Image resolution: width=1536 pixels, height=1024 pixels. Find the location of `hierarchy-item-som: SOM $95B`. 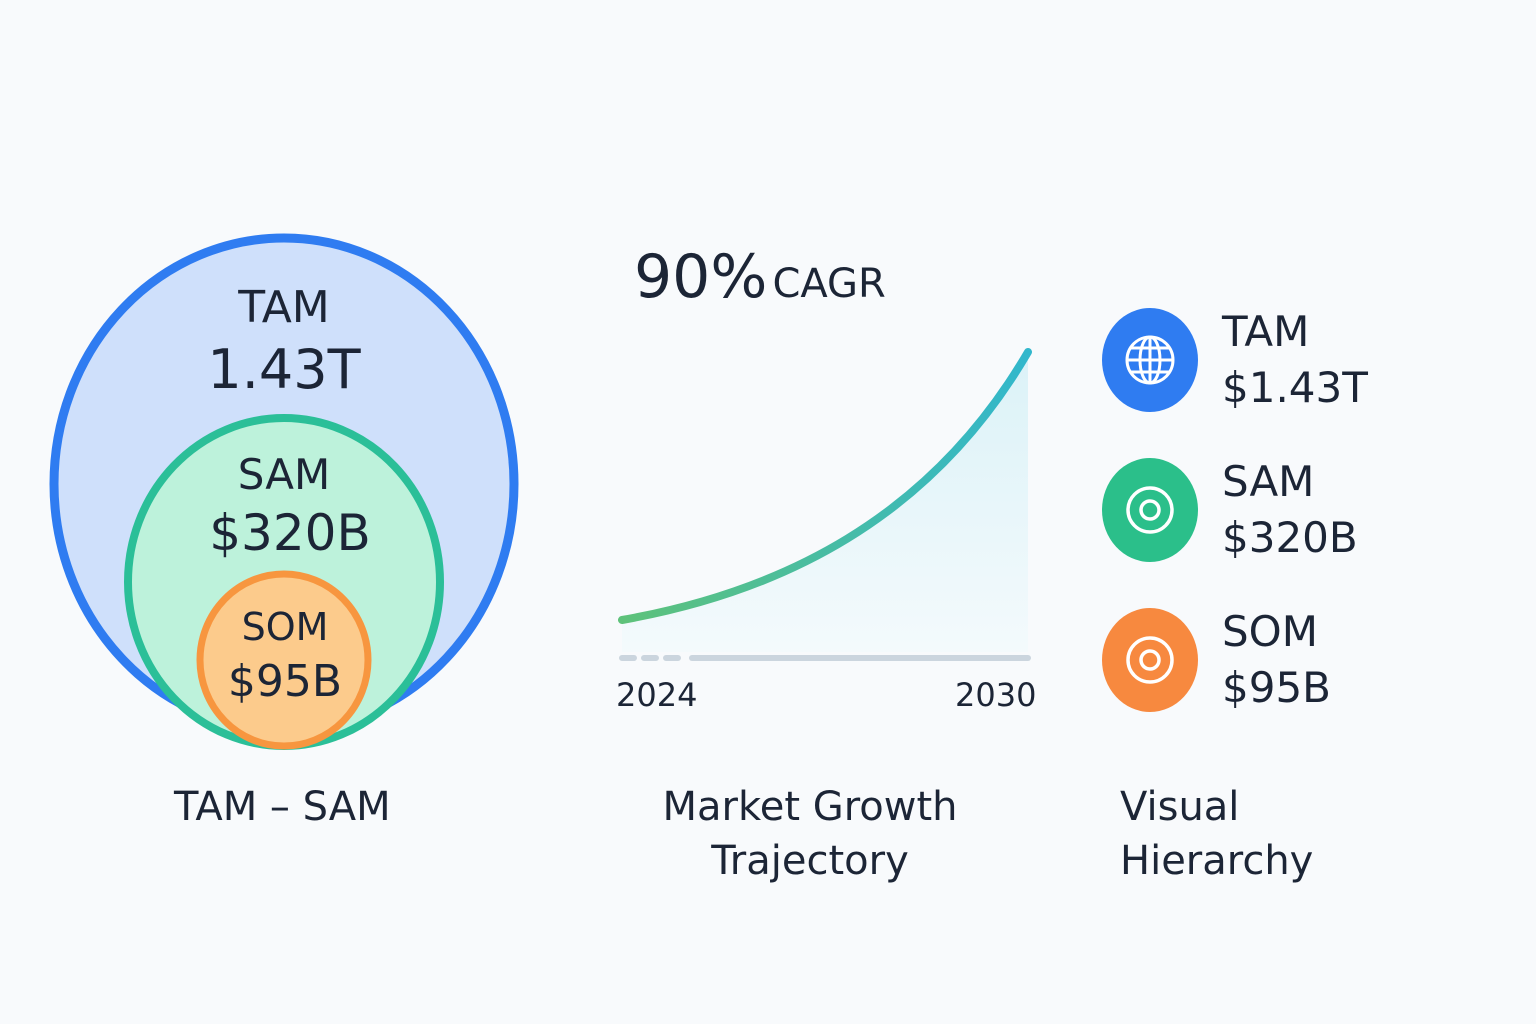

hierarchy-item-som: SOM $95B is located at coordinates (1267, 659).